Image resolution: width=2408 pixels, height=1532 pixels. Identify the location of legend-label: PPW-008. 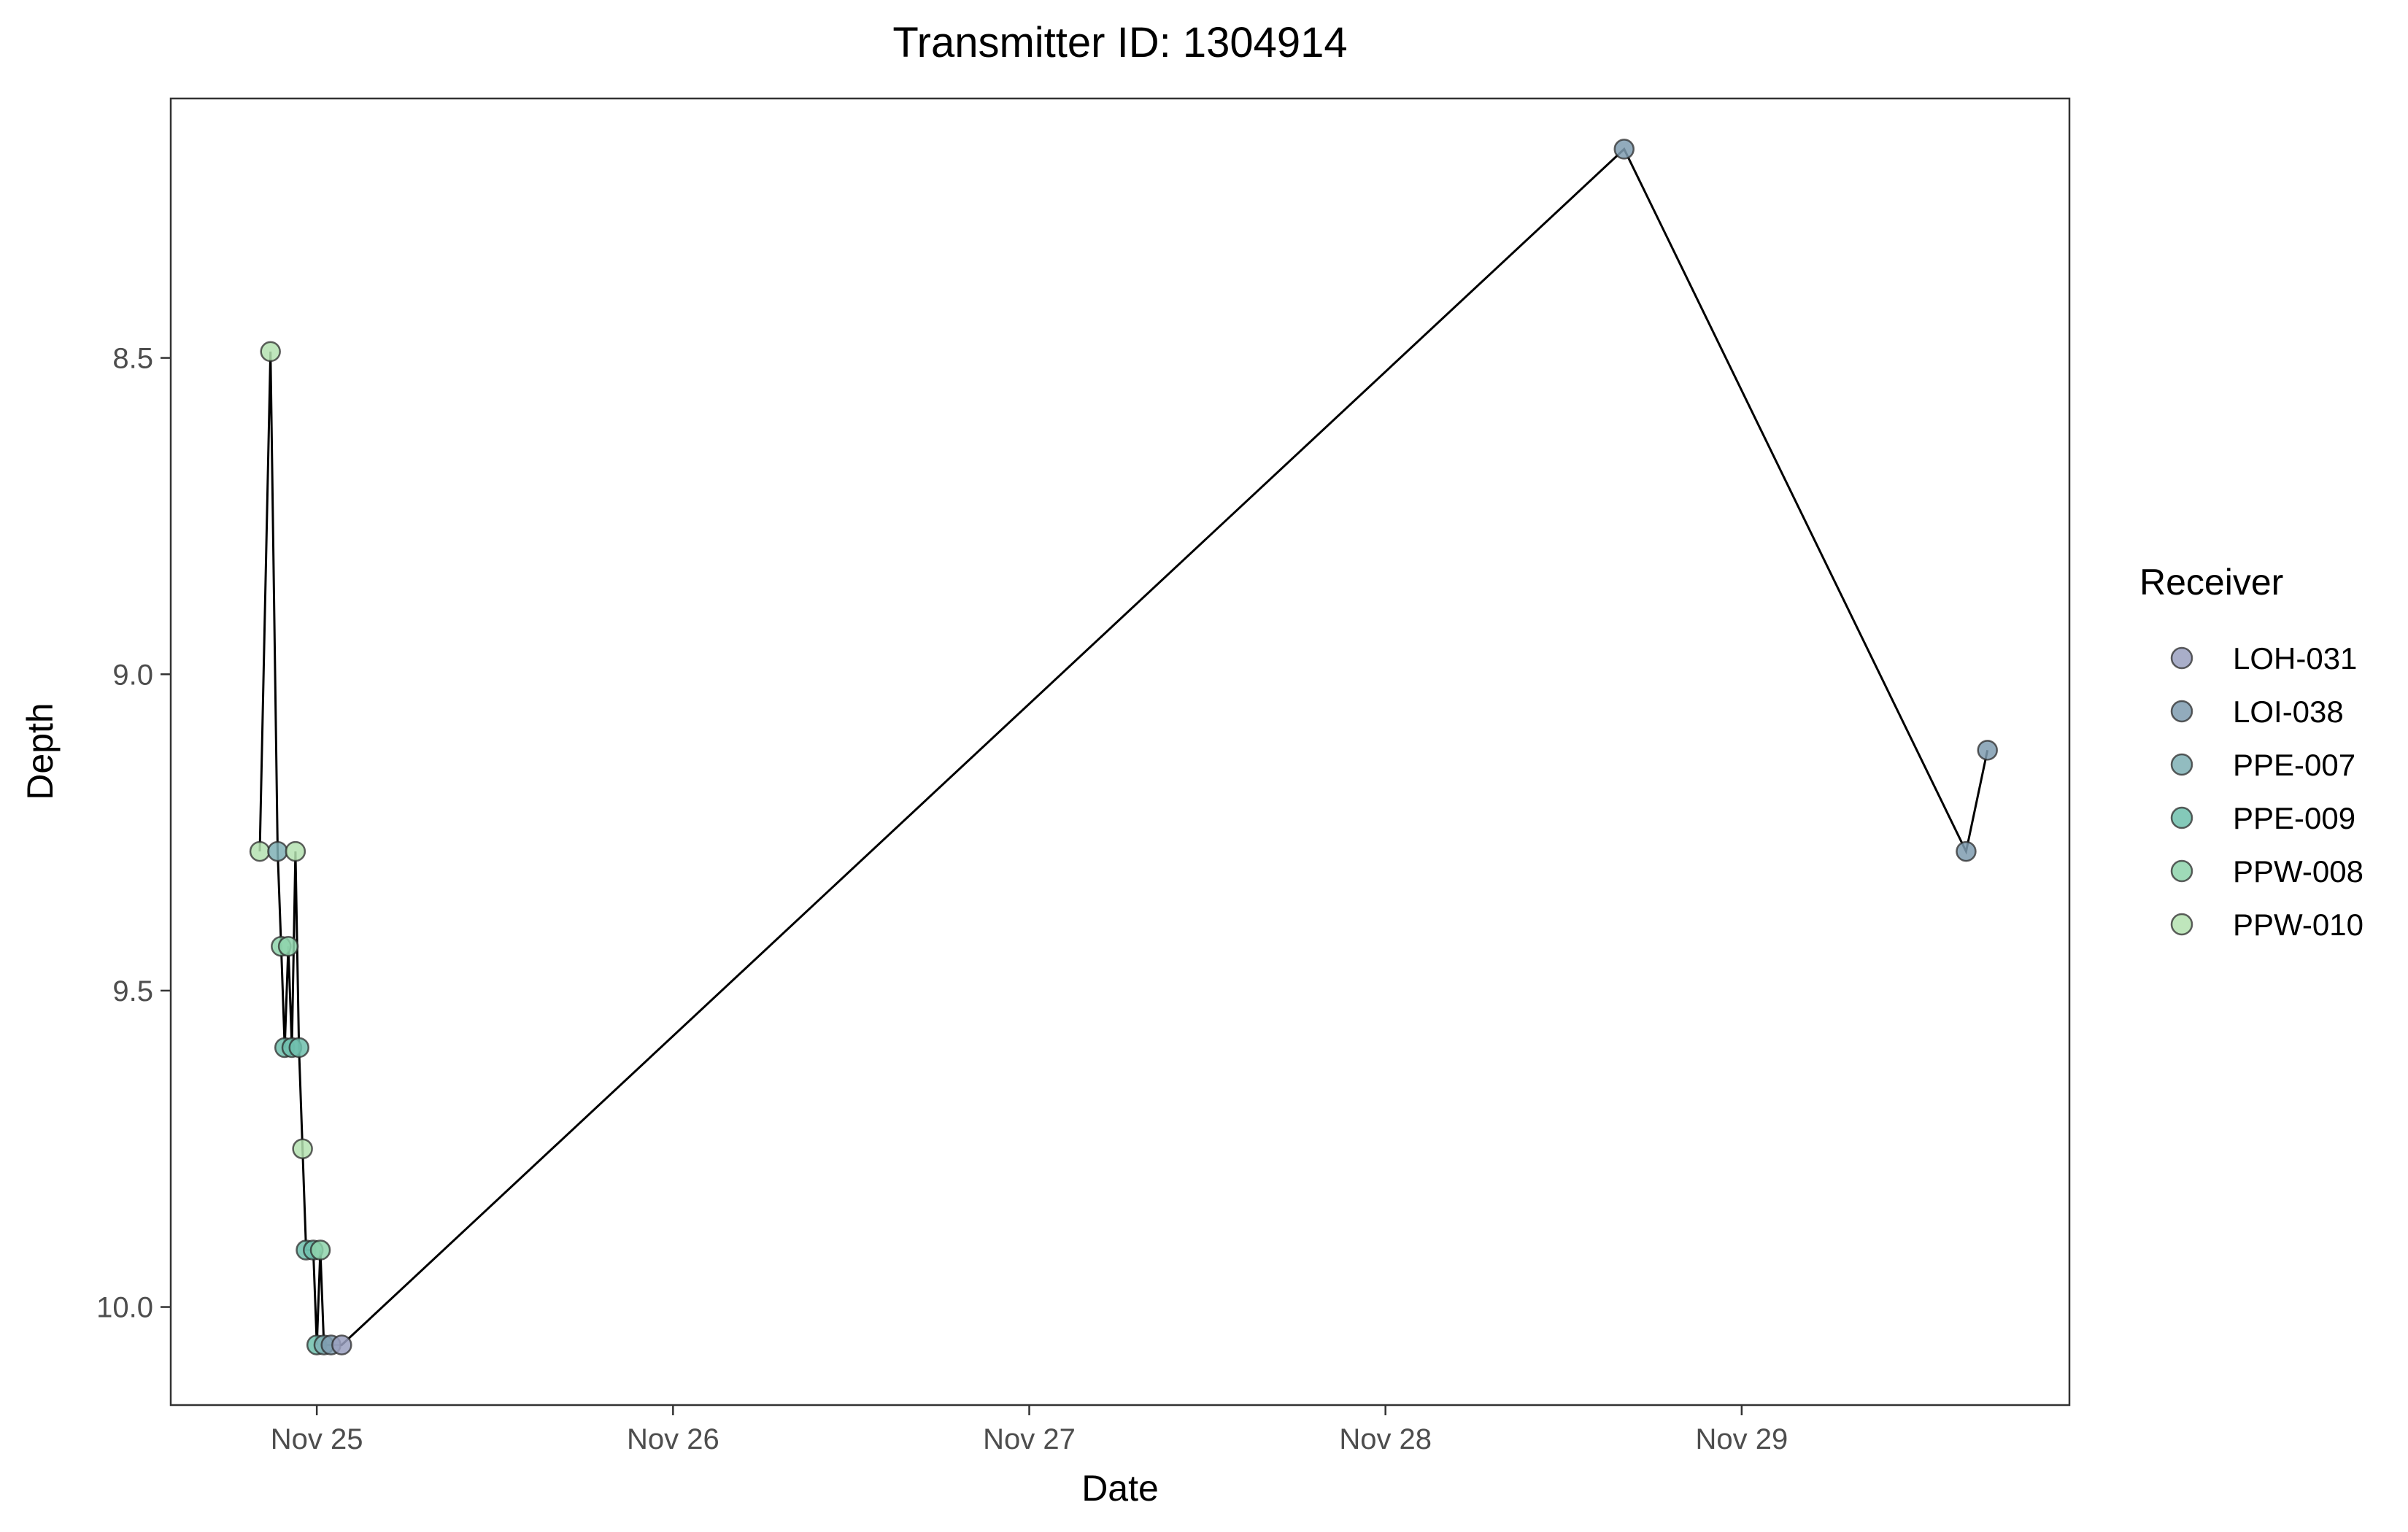
(2298, 872).